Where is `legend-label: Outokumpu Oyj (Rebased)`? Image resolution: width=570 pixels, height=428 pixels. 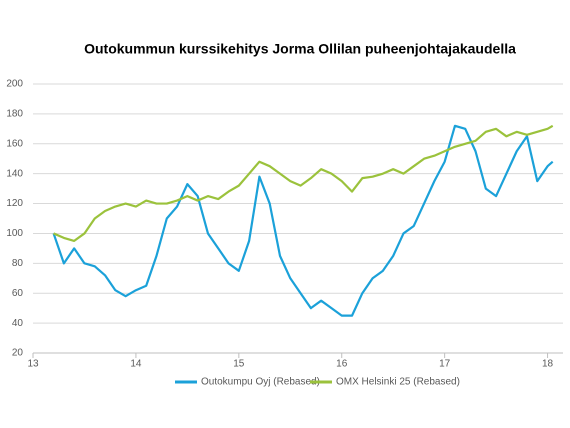
legend-label: Outokumpu Oyj (Rebased) is located at coordinates (260, 382).